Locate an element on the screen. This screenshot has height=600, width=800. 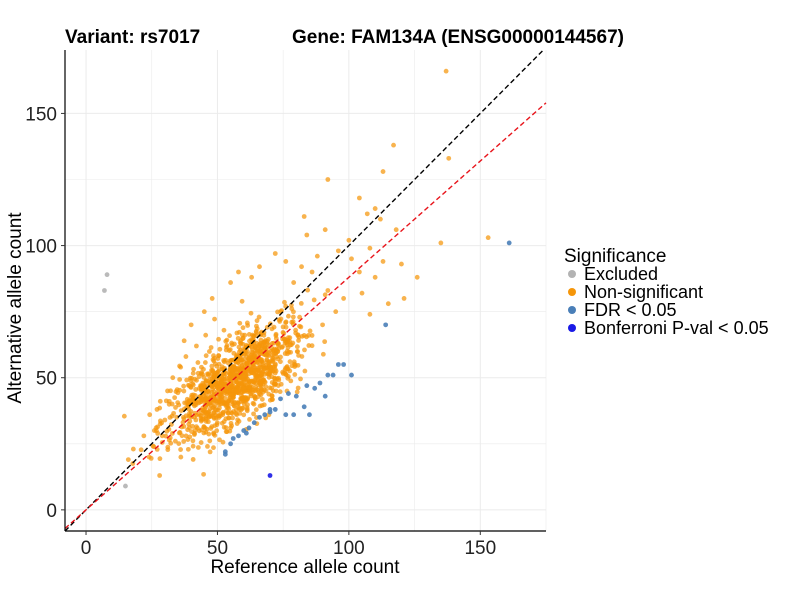
chart-title-variant: Variant: rs7017 is located at coordinates (132, 37).